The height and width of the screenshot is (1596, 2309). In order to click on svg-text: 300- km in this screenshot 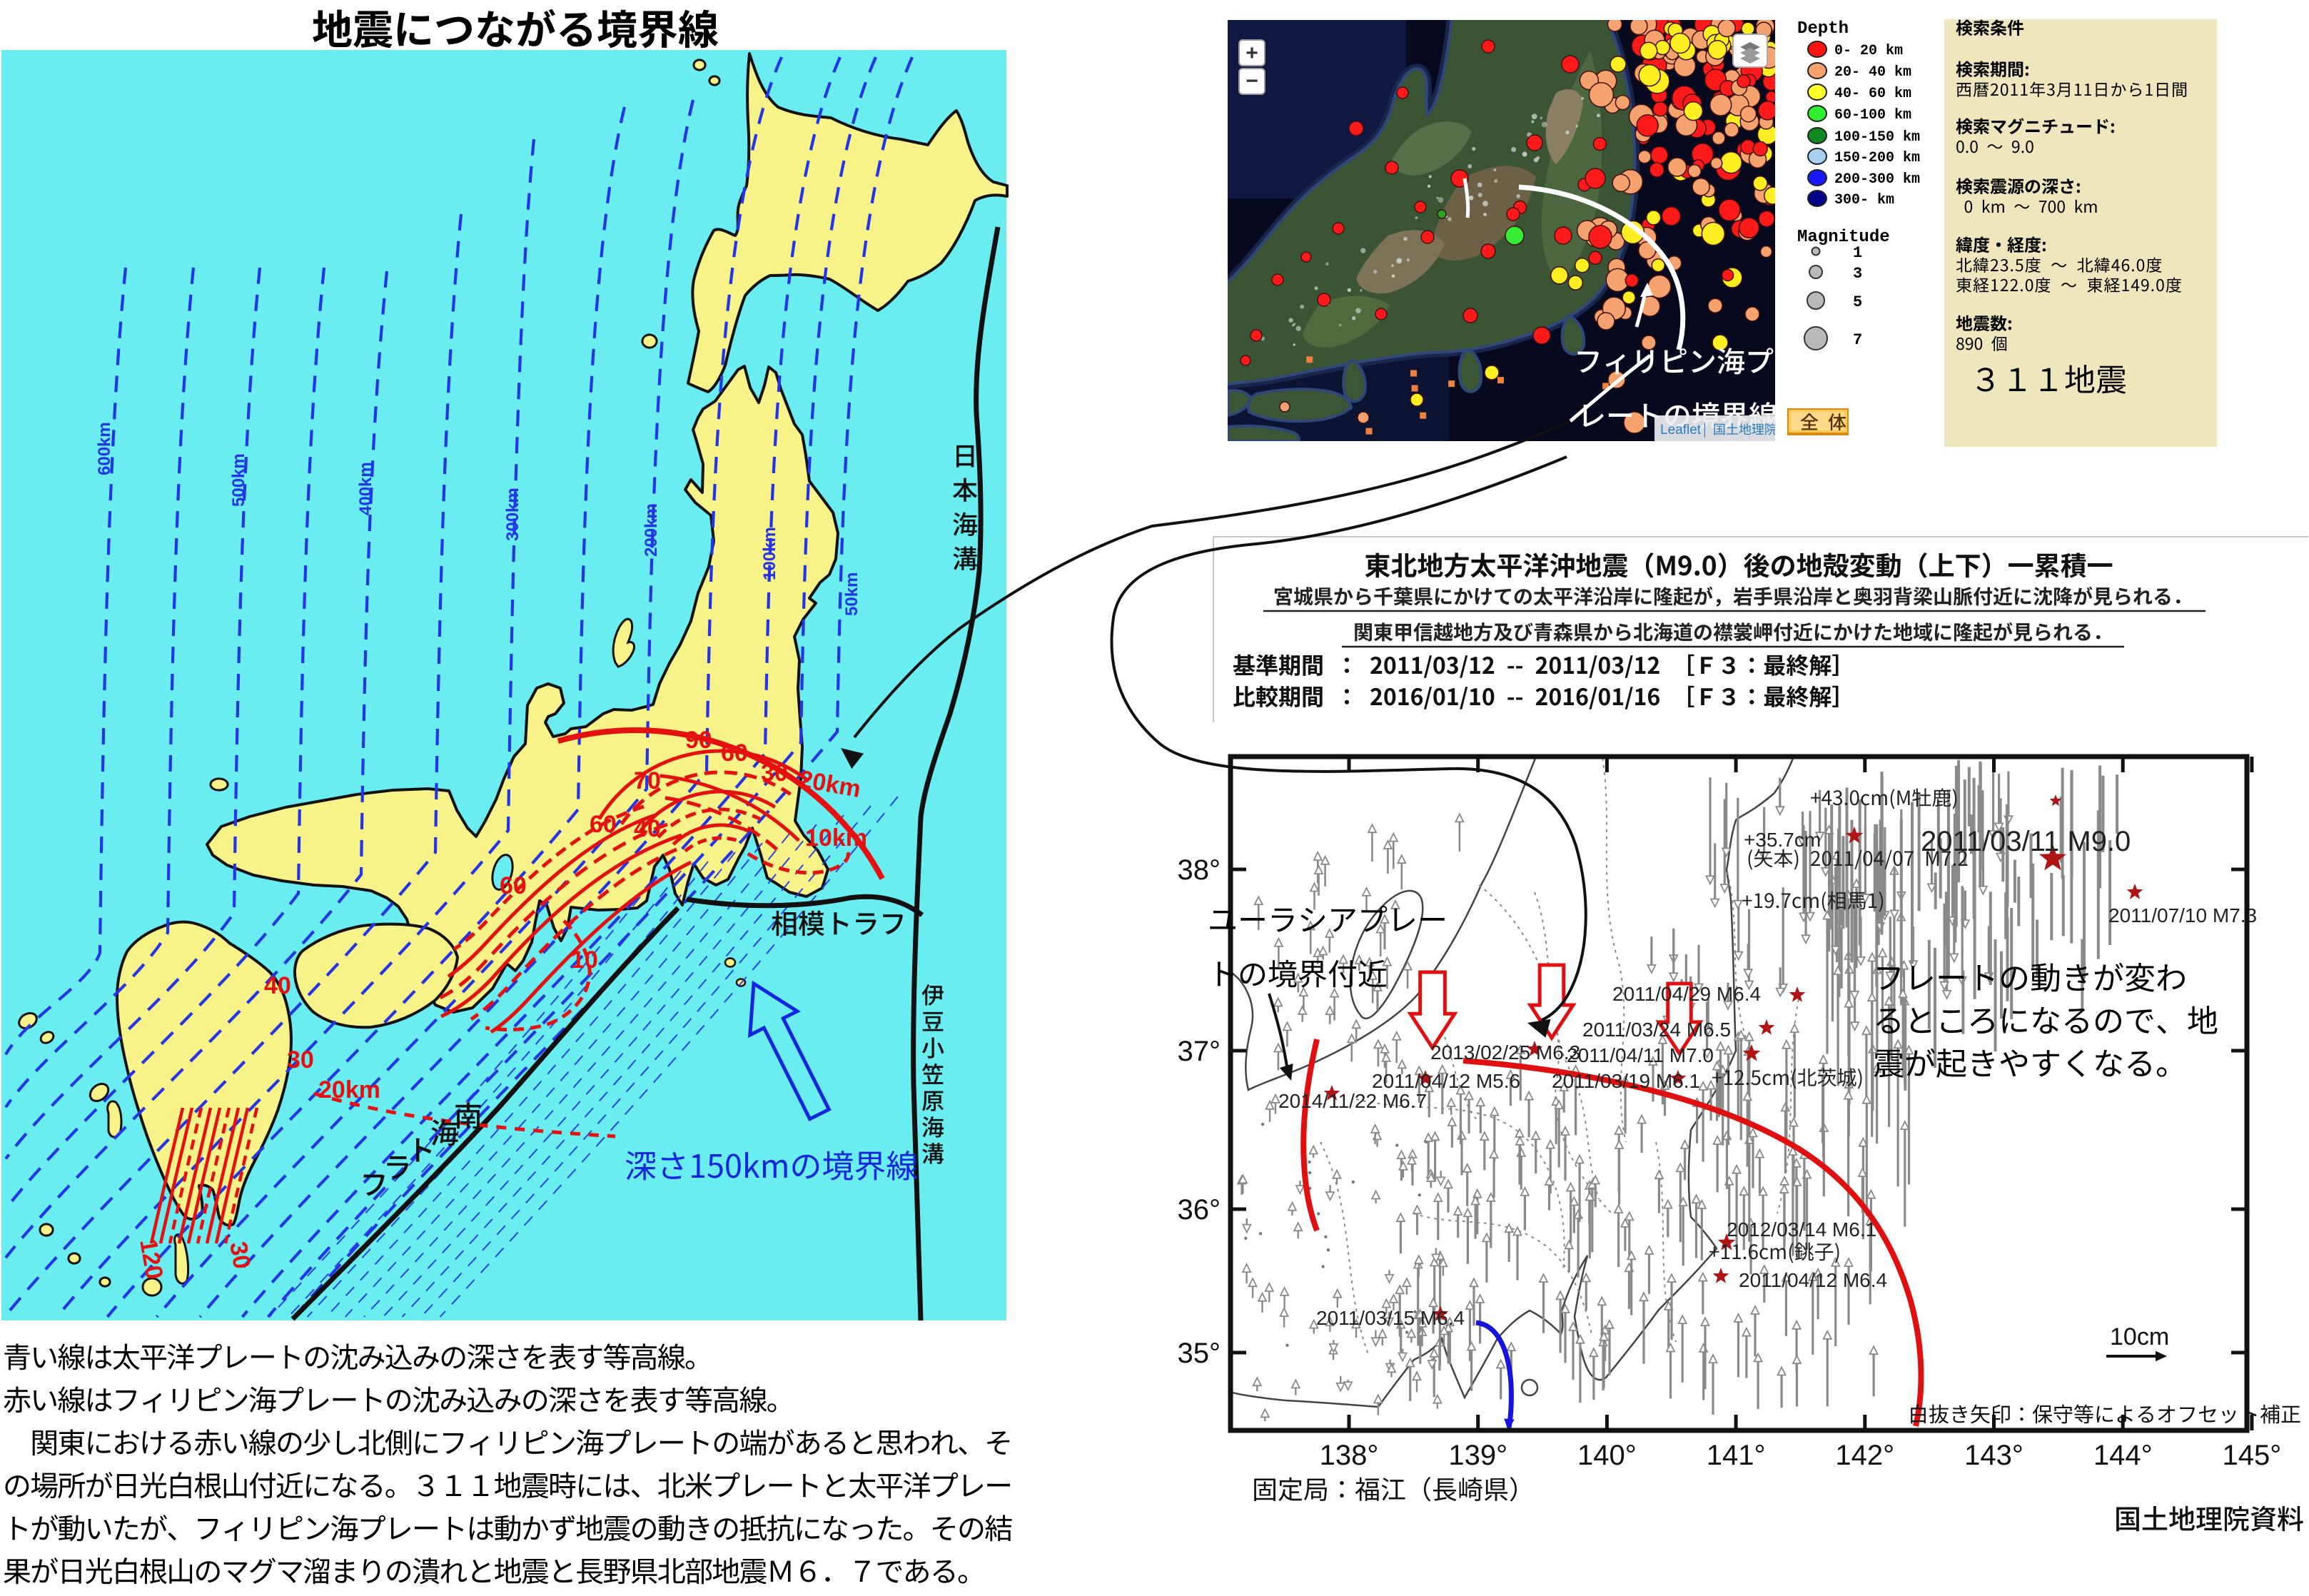, I will do `click(1864, 200)`.